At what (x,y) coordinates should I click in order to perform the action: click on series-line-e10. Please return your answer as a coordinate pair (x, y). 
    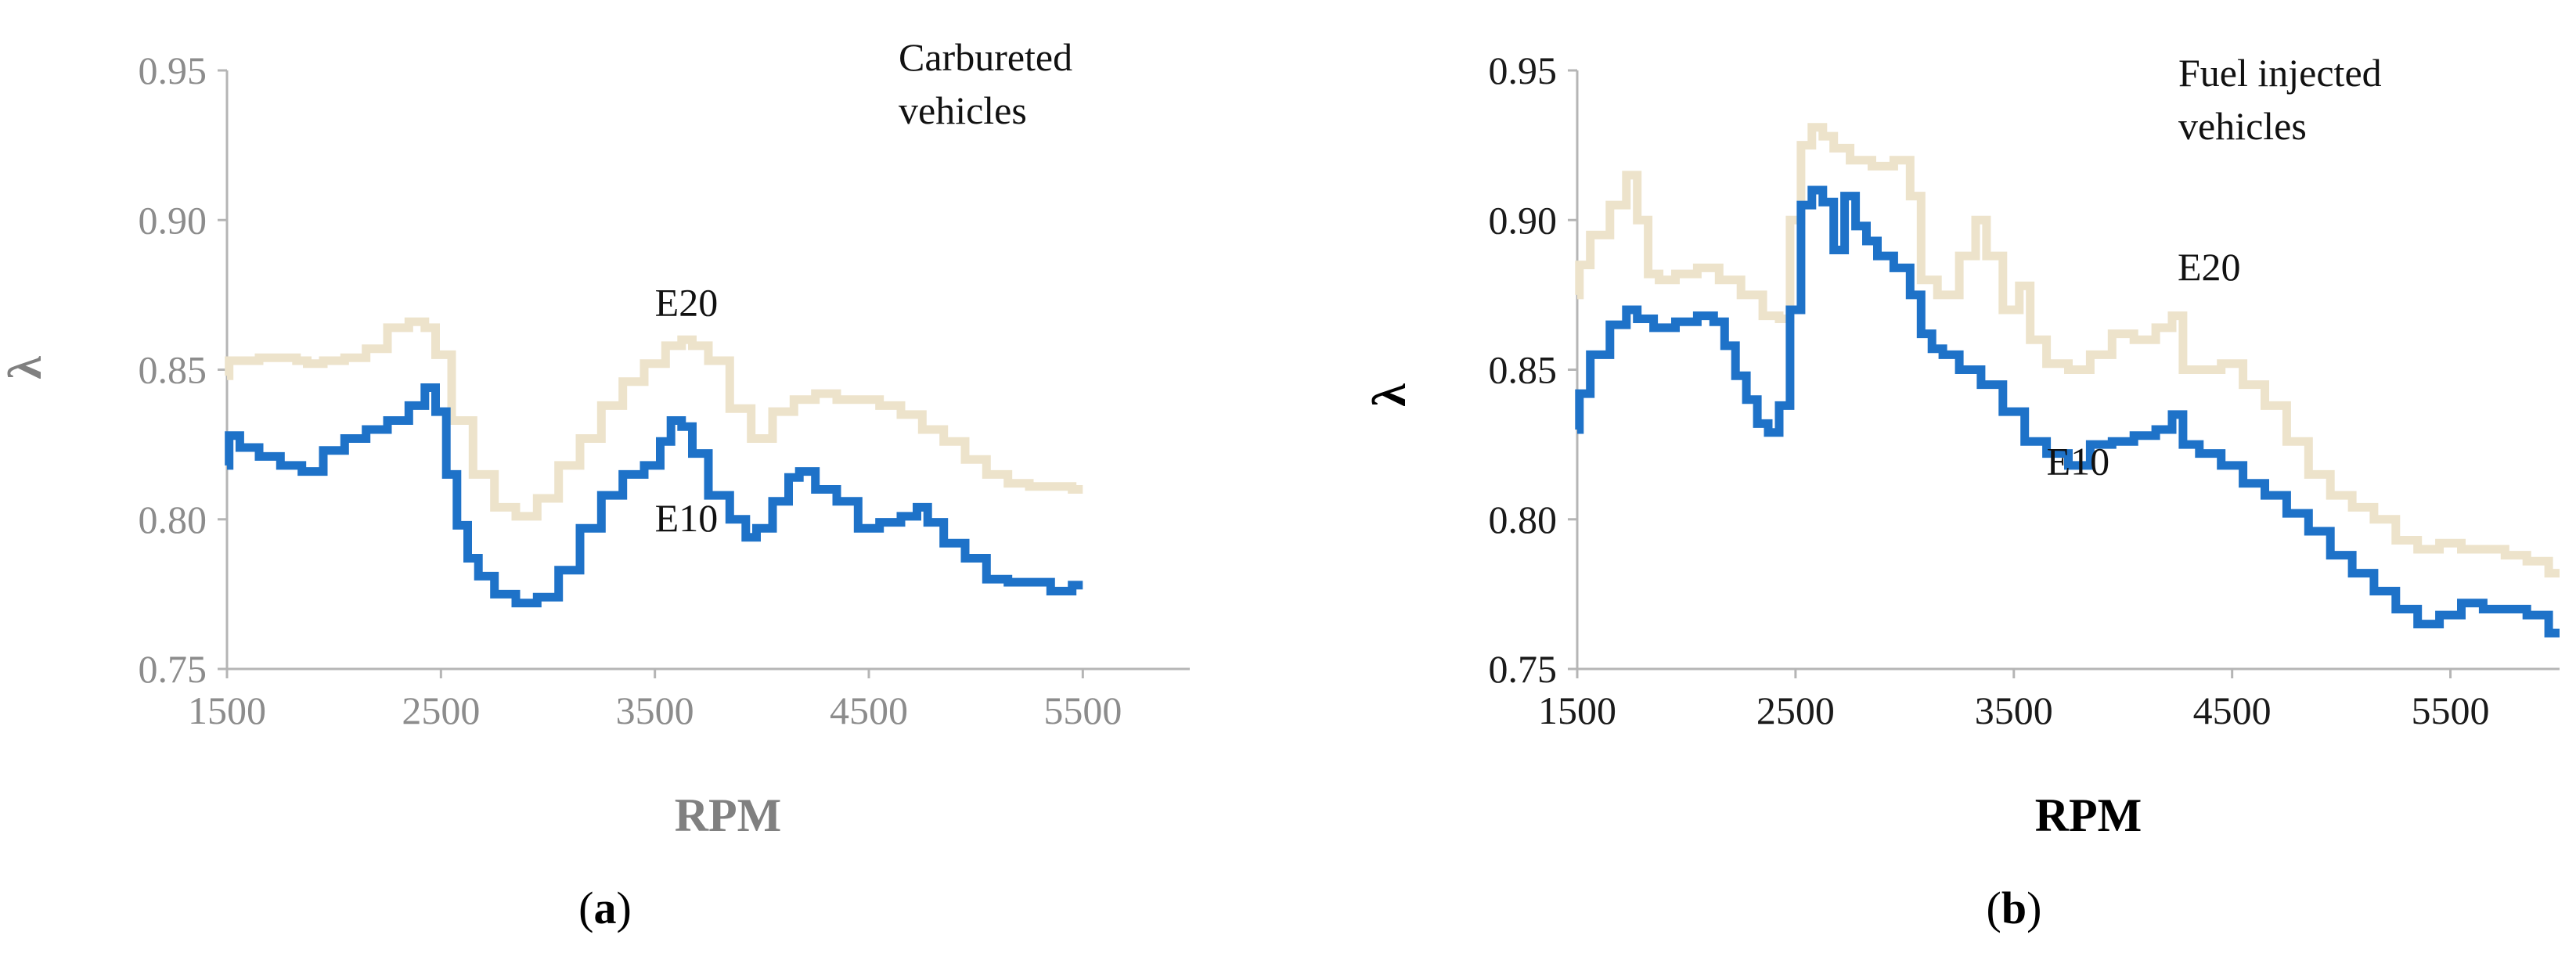
    Looking at the image, I should click on (654, 496).